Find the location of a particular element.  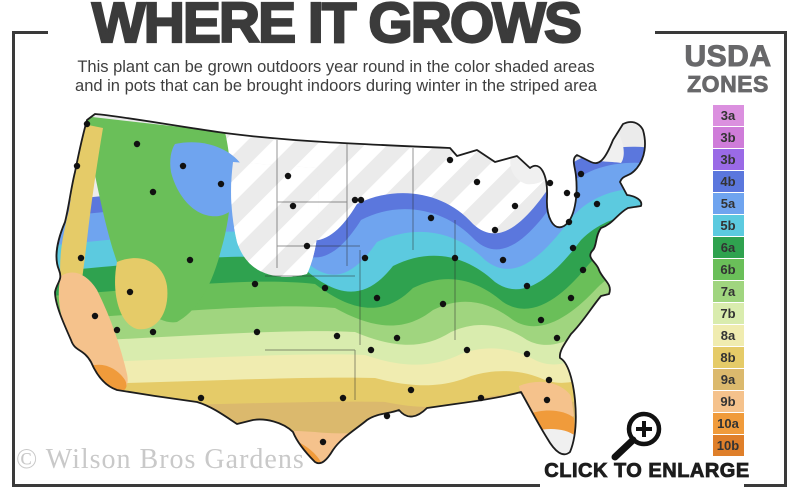

legend-swatch-z9b: 9b is located at coordinates (728, 402).